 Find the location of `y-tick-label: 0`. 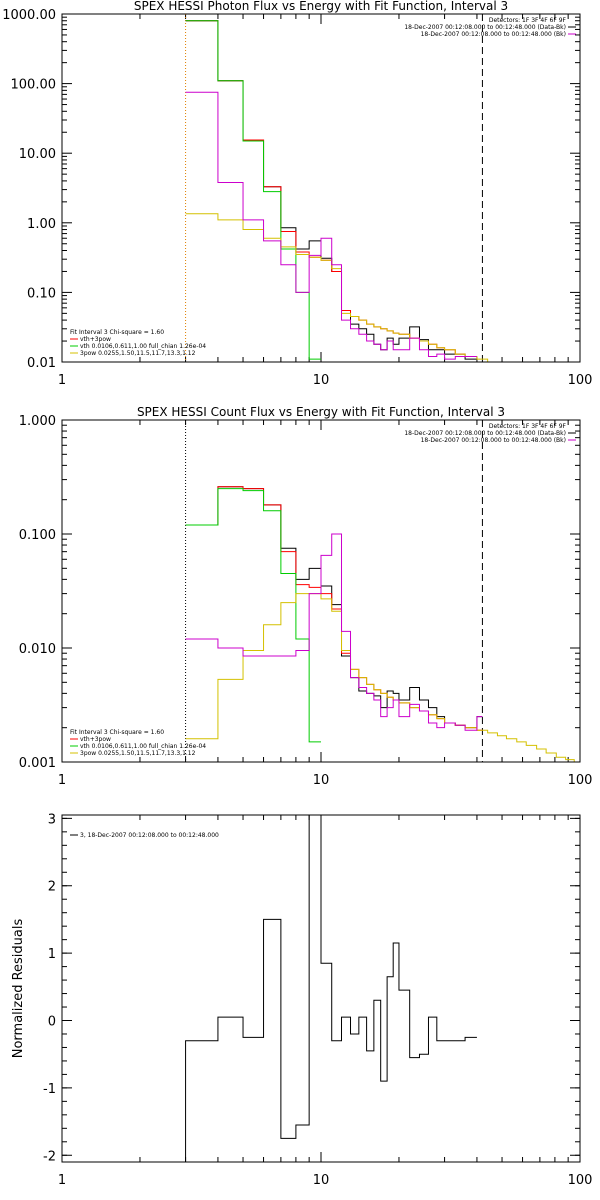

y-tick-label: 0 is located at coordinates (52, 1022).